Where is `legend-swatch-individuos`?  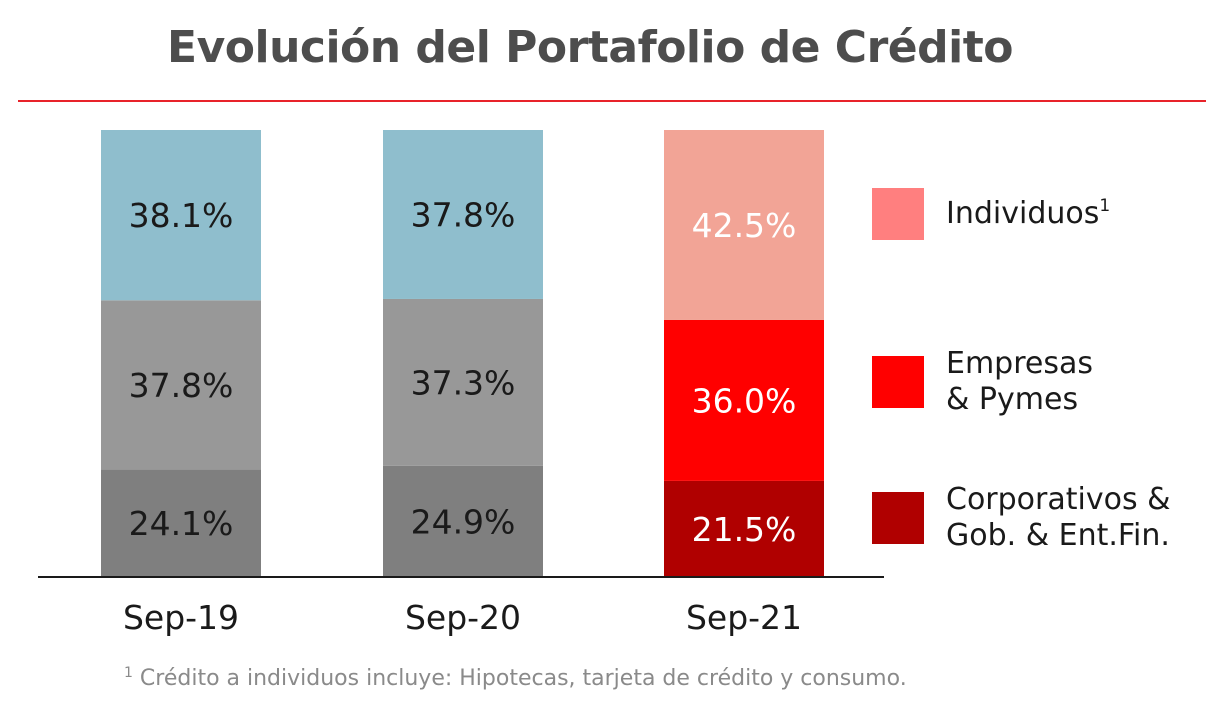 legend-swatch-individuos is located at coordinates (898, 214).